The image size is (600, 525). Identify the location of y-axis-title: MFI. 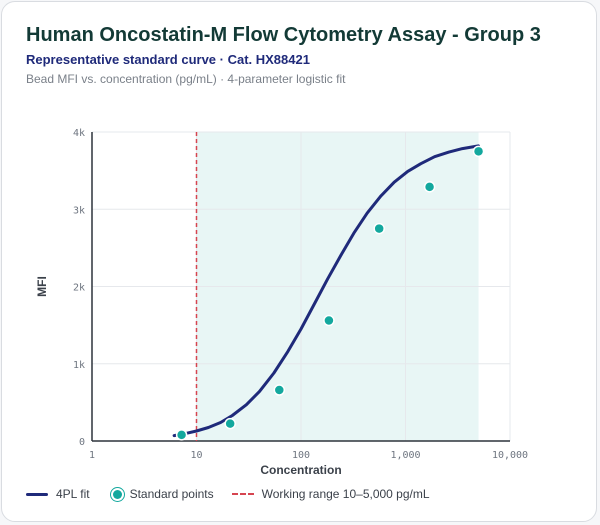
(42, 286).